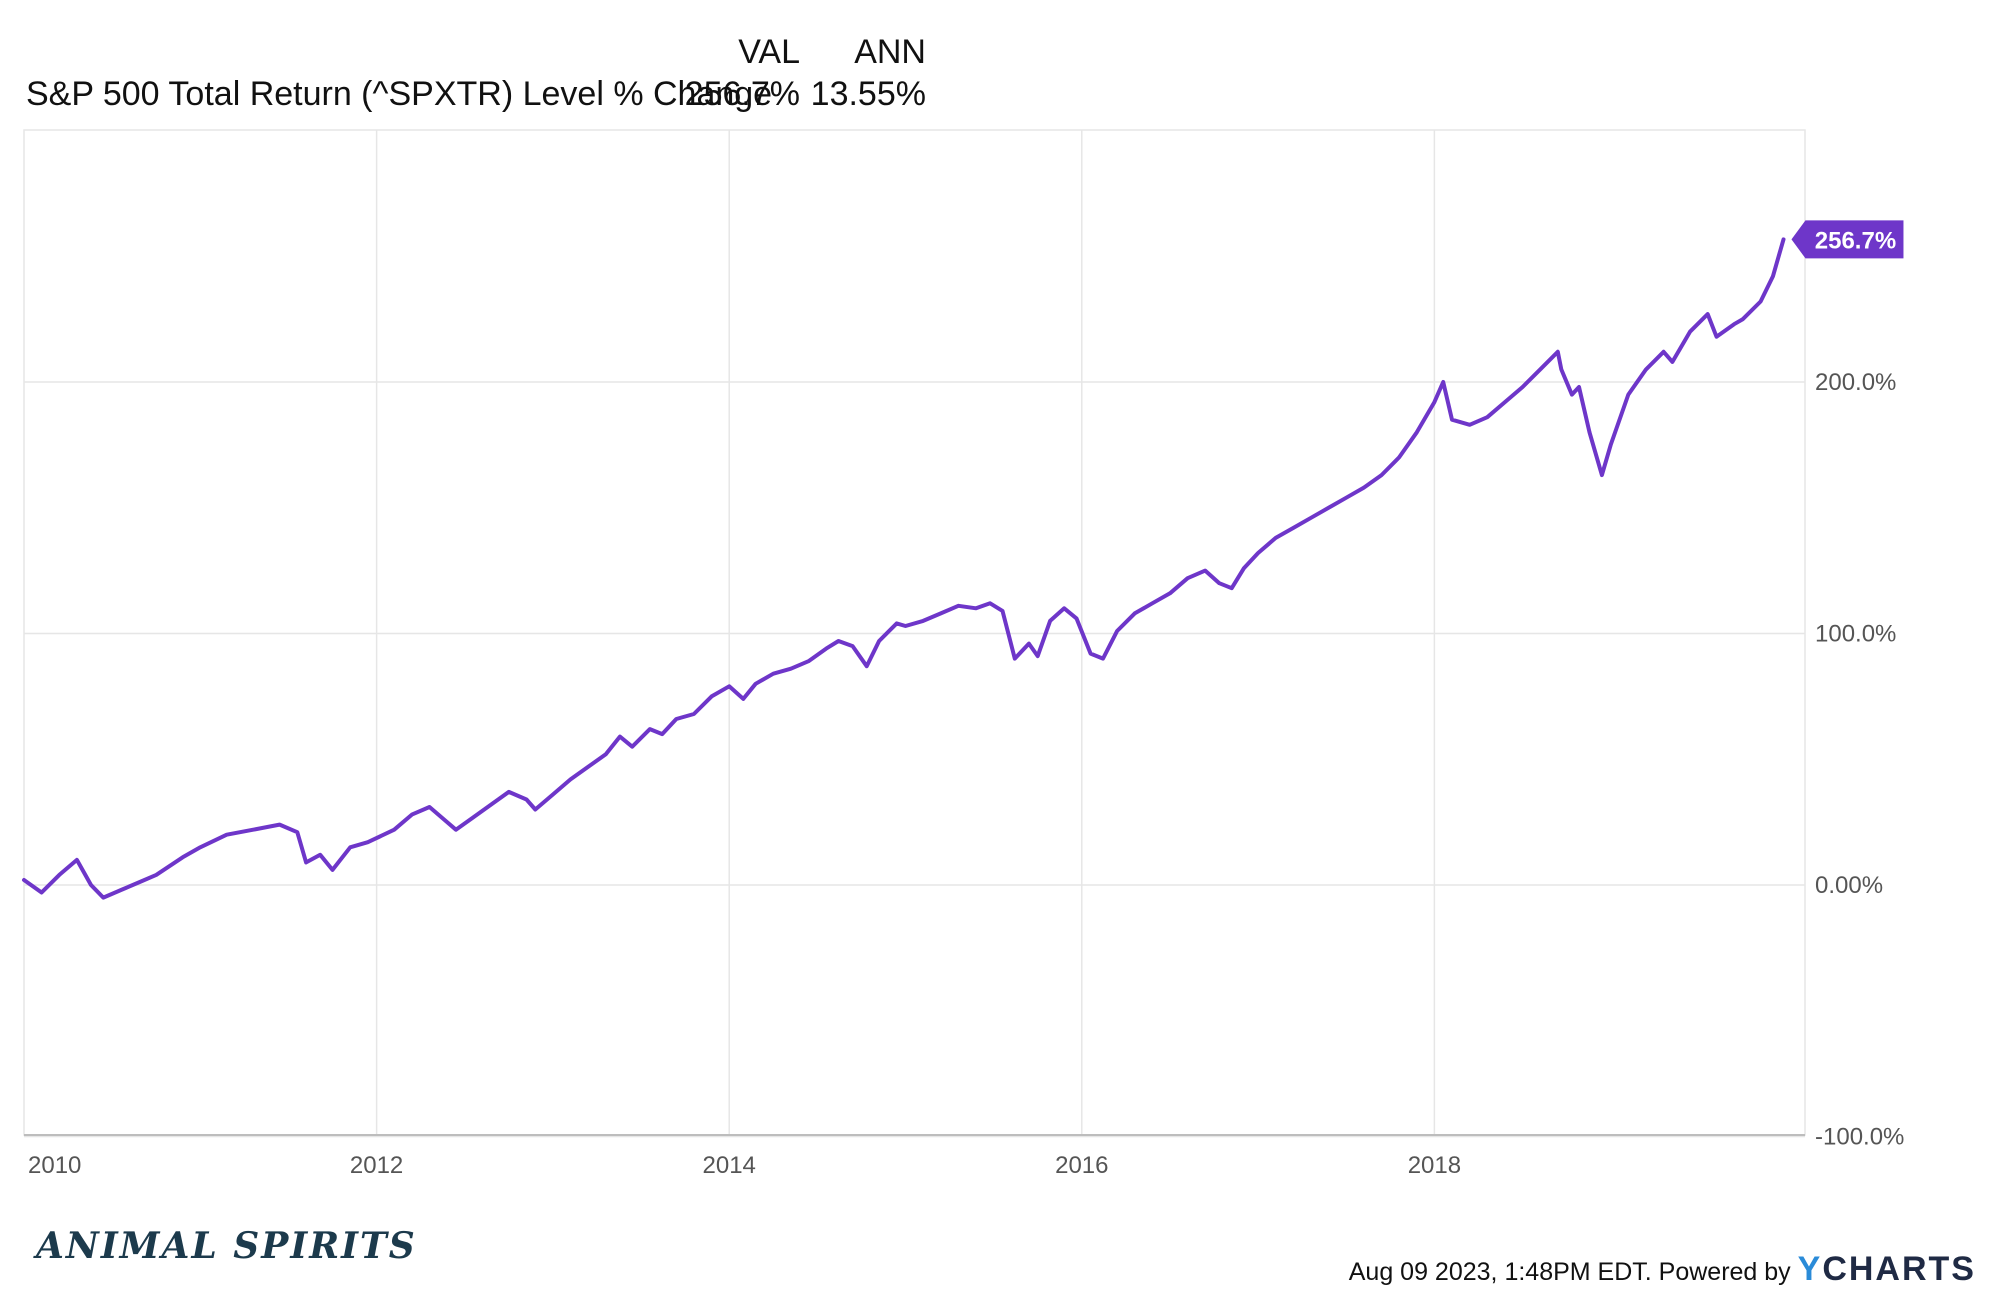 The image size is (2000, 1295). What do you see at coordinates (376, 1165) in the screenshot?
I see `x-tick-label: 2012` at bounding box center [376, 1165].